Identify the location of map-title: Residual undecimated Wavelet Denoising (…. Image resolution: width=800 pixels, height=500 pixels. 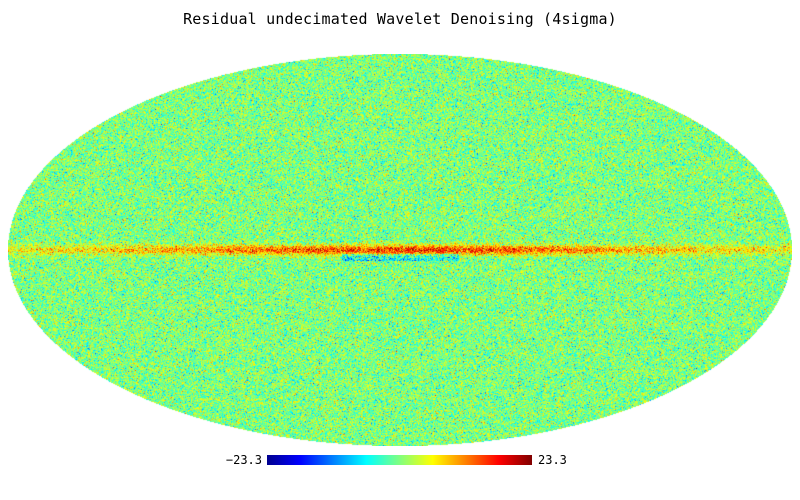
(400, 19).